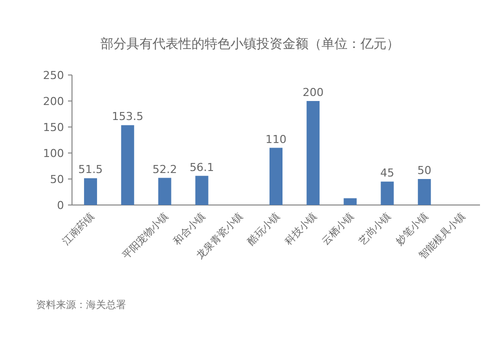 The image size is (500, 362). I want to click on data-label: 45, so click(387, 173).